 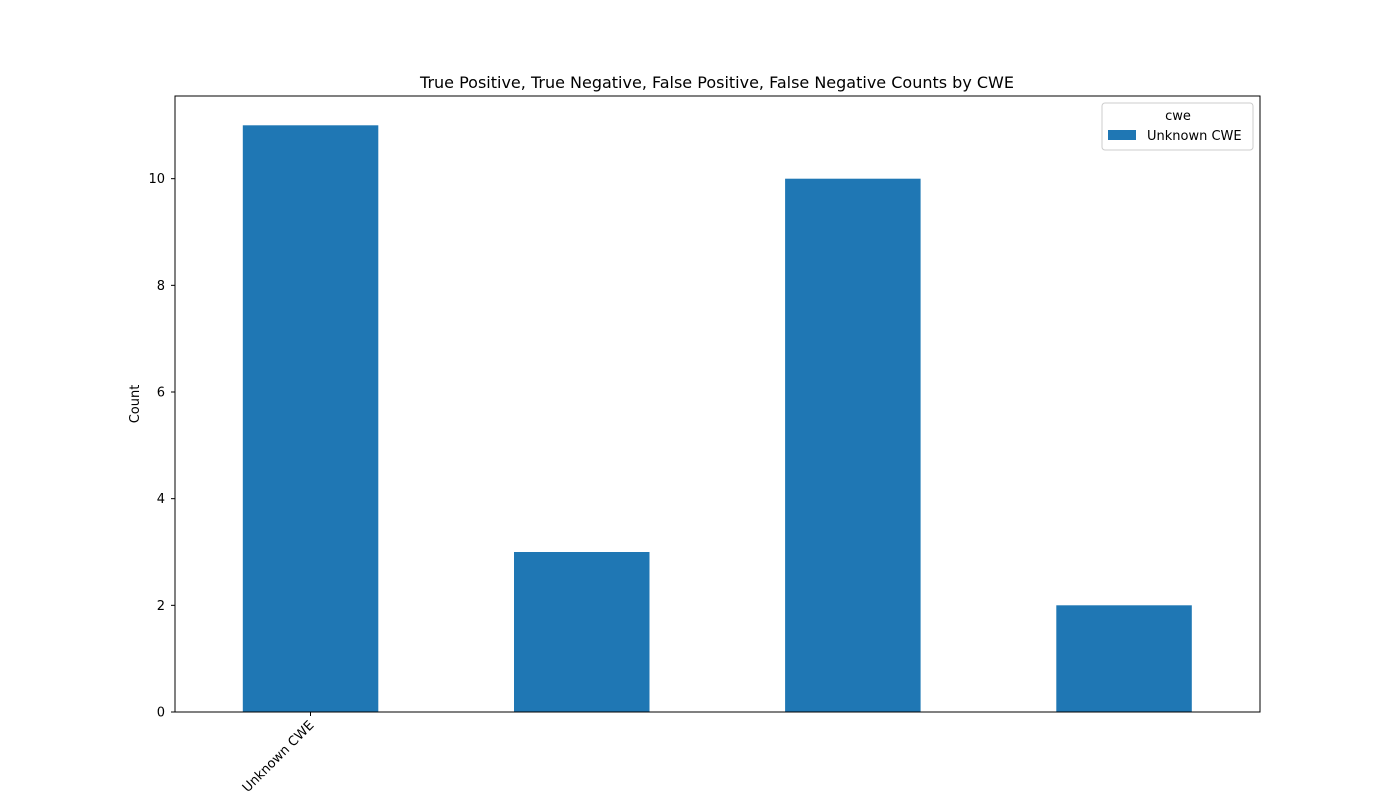 What do you see at coordinates (1194, 136) in the screenshot?
I see `legend-entry-label: Unknown CWE` at bounding box center [1194, 136].